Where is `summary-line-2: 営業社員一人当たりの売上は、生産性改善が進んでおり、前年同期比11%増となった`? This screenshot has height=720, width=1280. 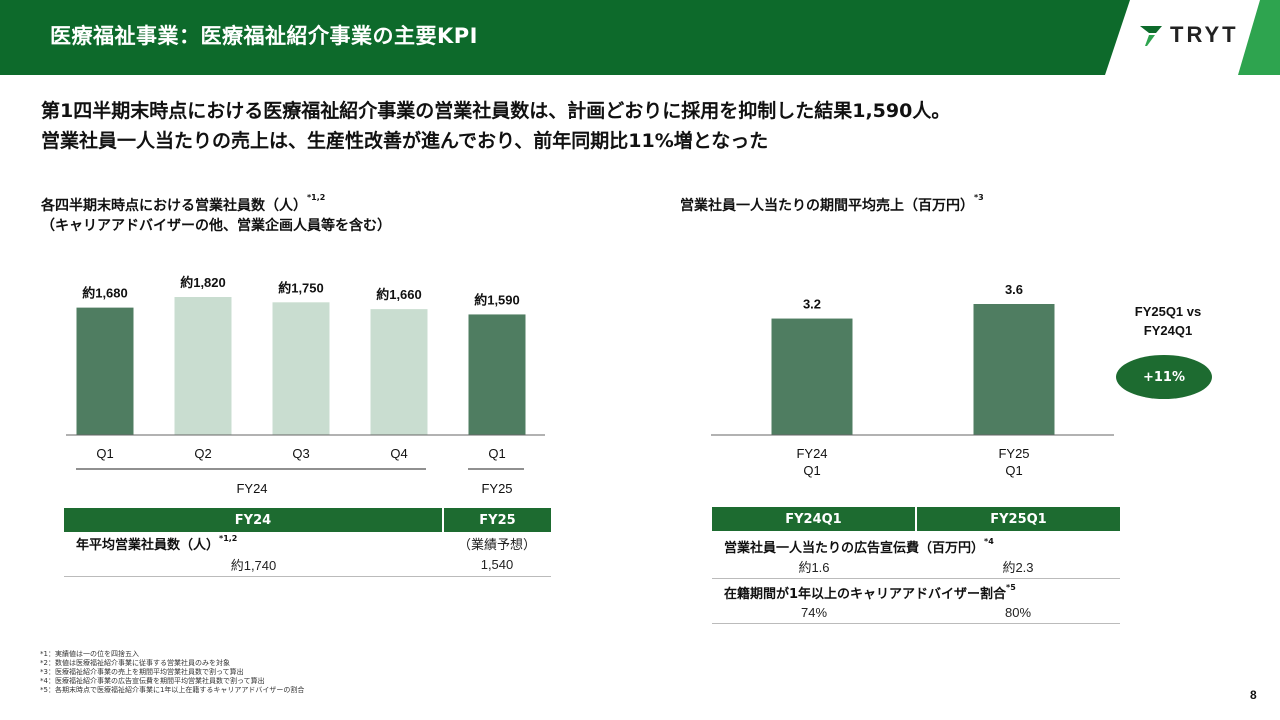
summary-line-2: 営業社員一人当たりの売上は、生産性改善が進んでおり、前年同期比11%増となった is located at coordinates (405, 141).